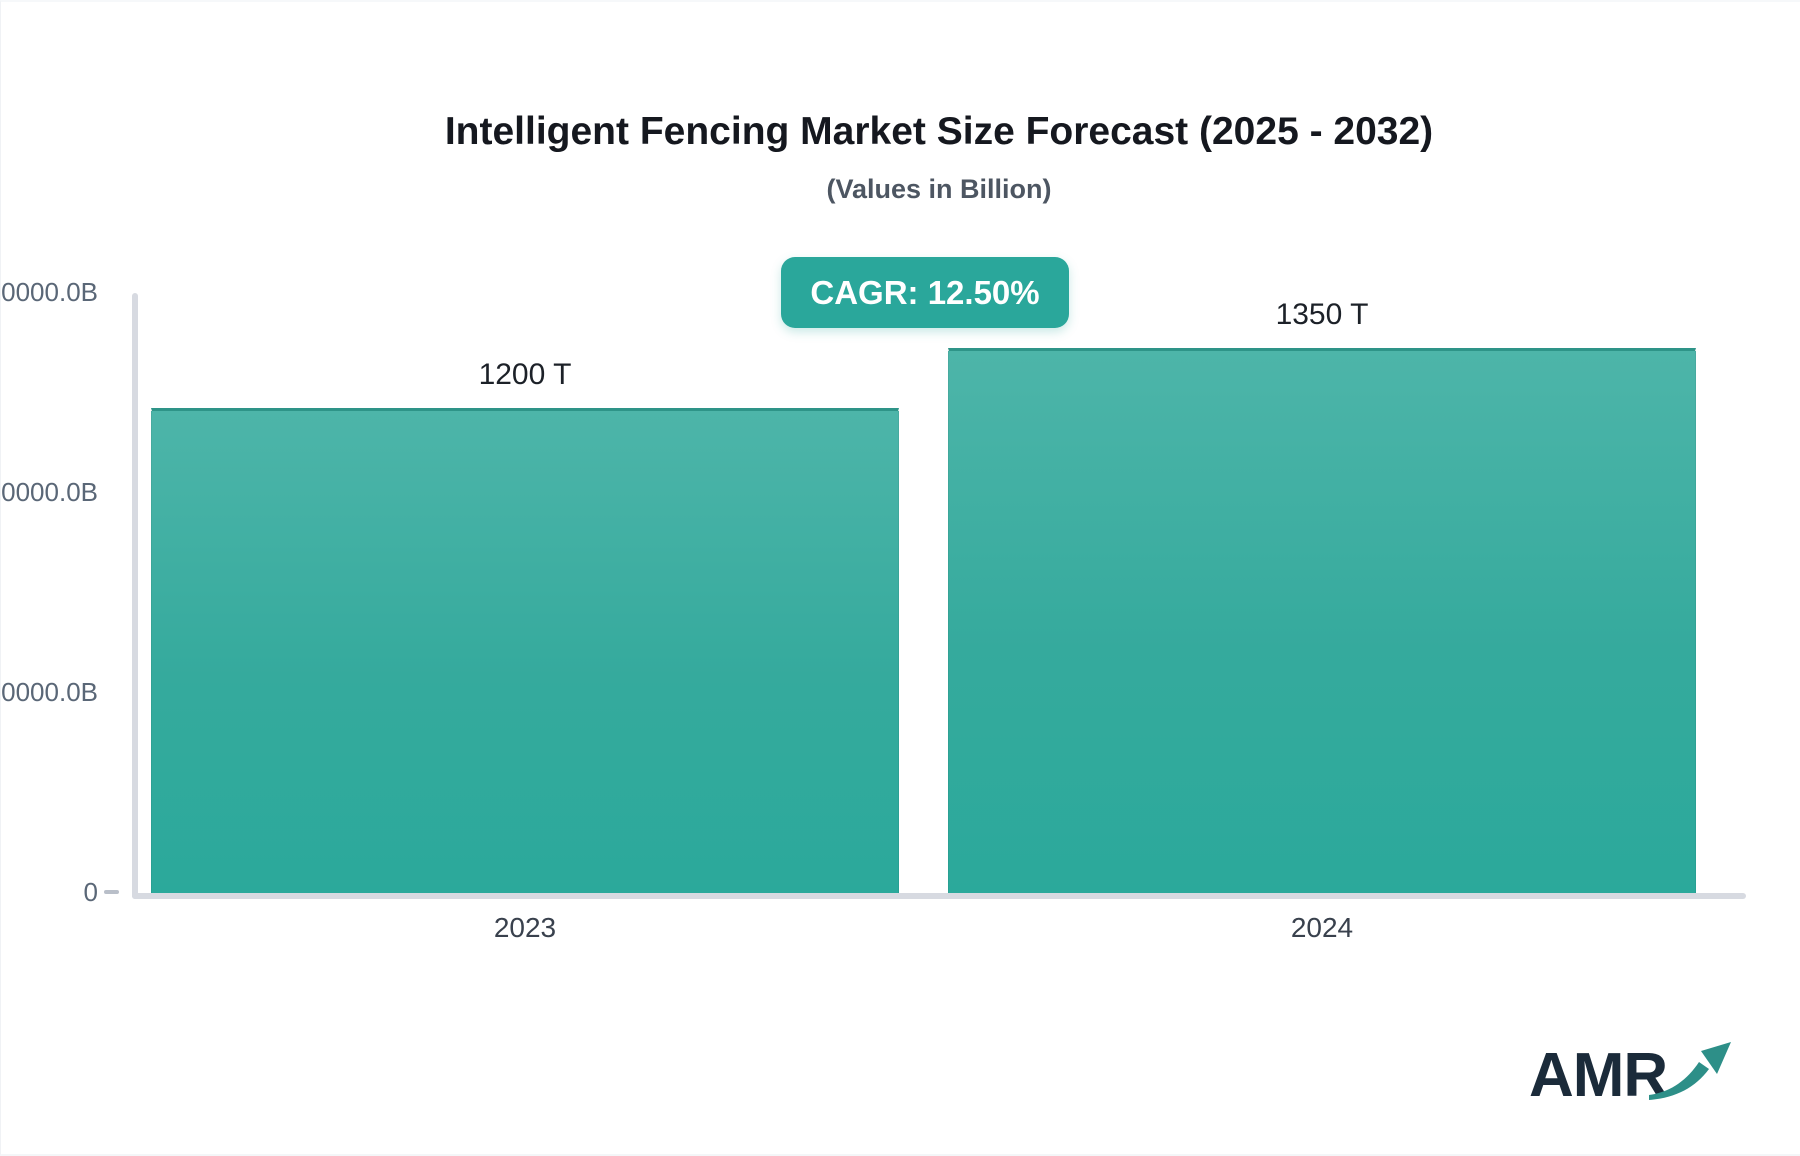 Image resolution: width=1800 pixels, height=1156 pixels. I want to click on amr-logo: AMR, so click(1630, 1072).